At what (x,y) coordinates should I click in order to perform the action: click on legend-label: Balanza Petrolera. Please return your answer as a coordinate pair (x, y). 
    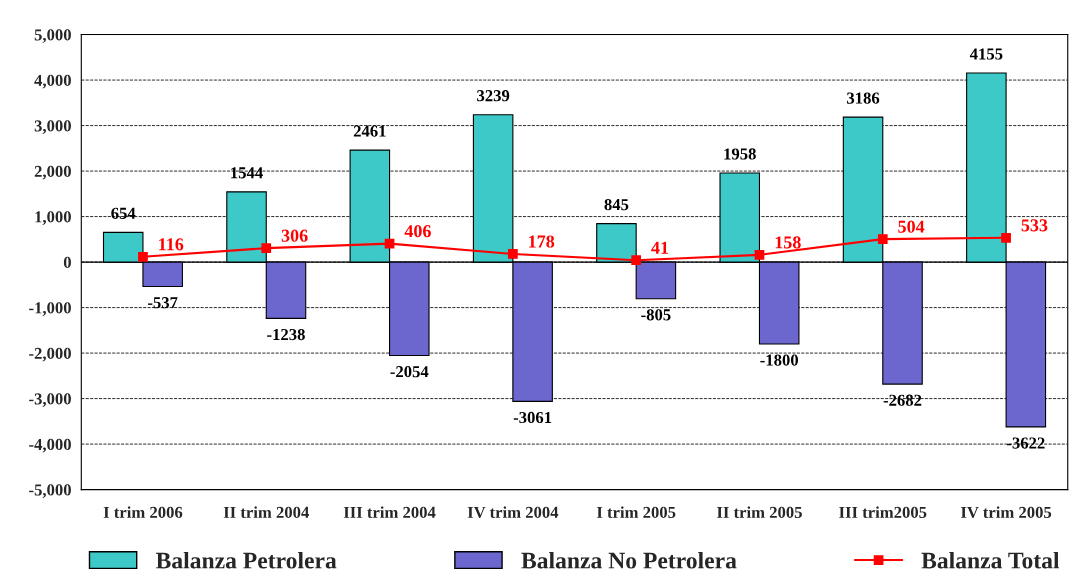
    Looking at the image, I should click on (246, 560).